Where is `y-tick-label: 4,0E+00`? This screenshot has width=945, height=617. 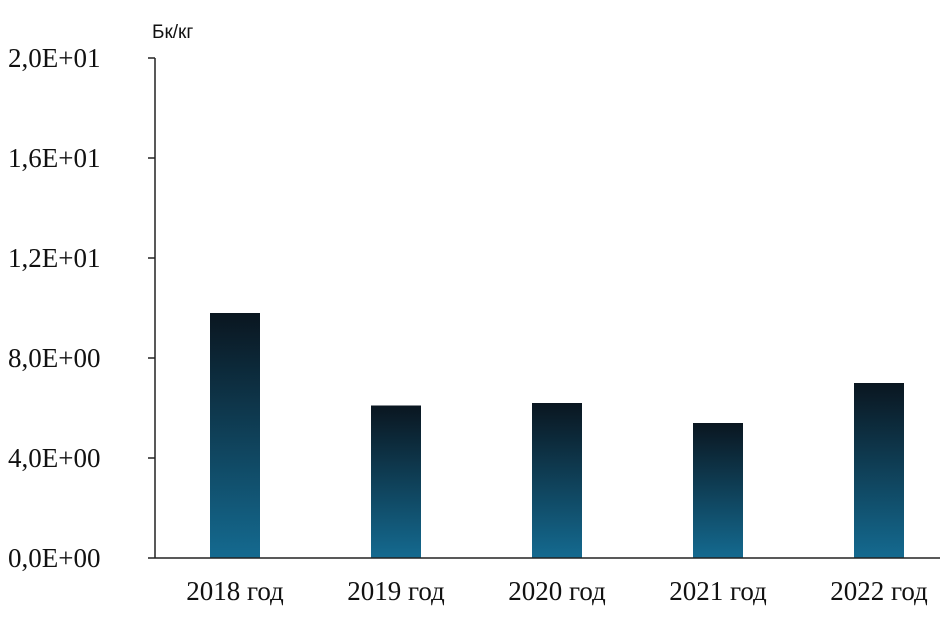
y-tick-label: 4,0E+00 is located at coordinates (54, 458).